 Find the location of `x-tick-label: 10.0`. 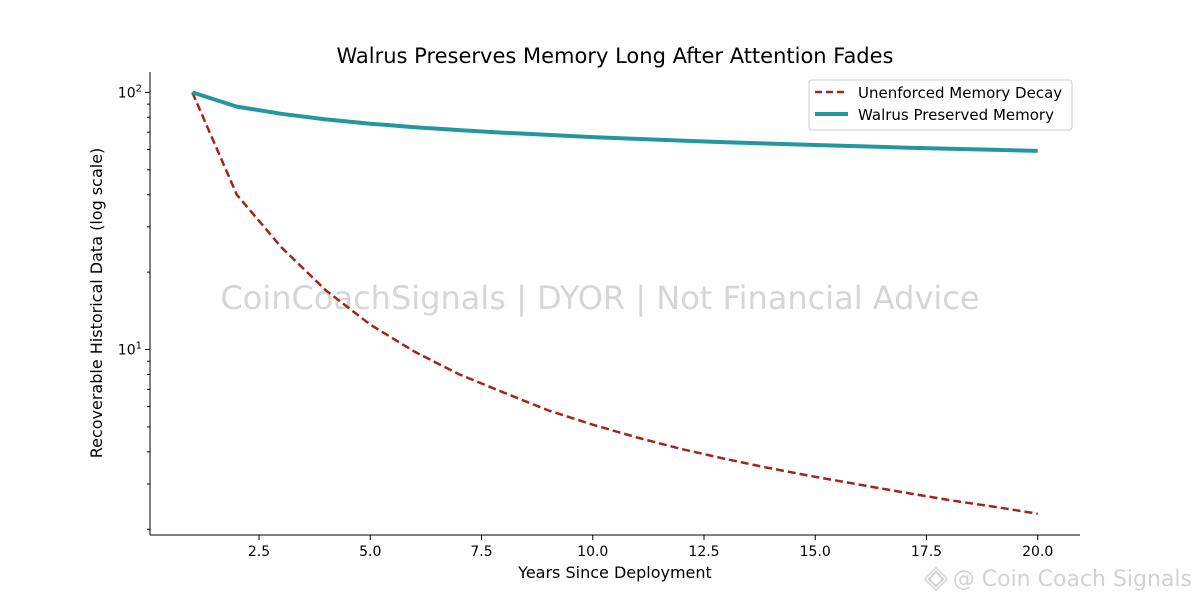

x-tick-label: 10.0 is located at coordinates (592, 552).